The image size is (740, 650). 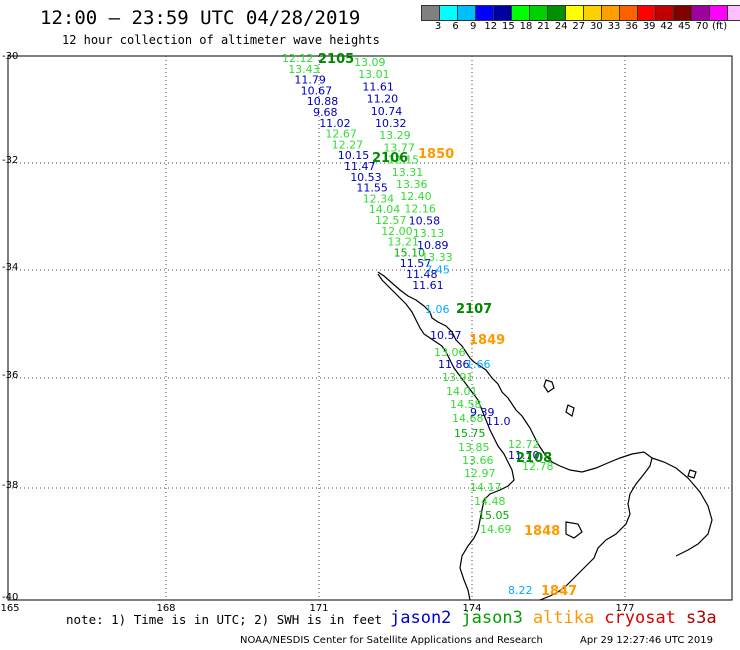 I want to click on pass-time-label: 1848, so click(x=542, y=531).